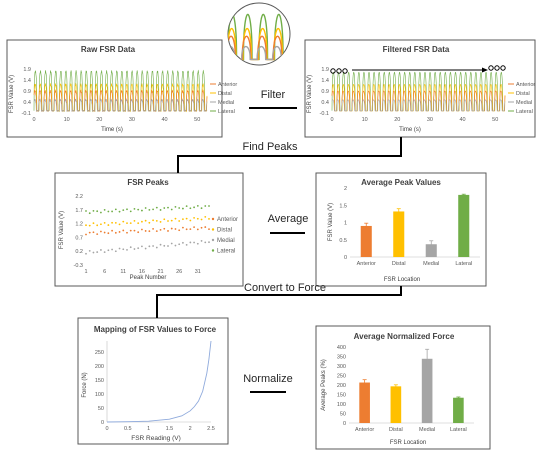  I want to click on y-tick-label: 0.7, so click(79, 238).